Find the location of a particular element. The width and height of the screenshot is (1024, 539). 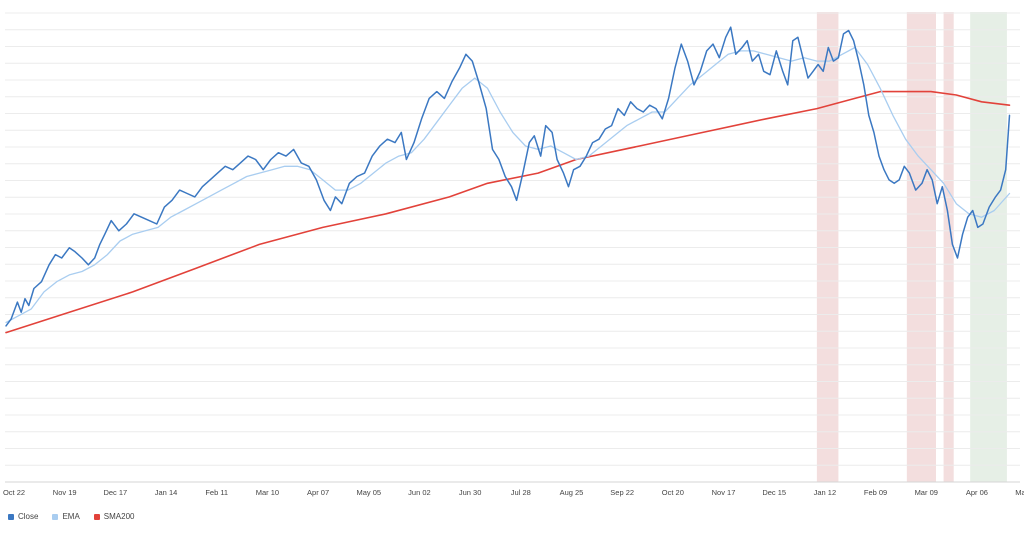

x-tick-label: Feb 09 is located at coordinates (875, 492).